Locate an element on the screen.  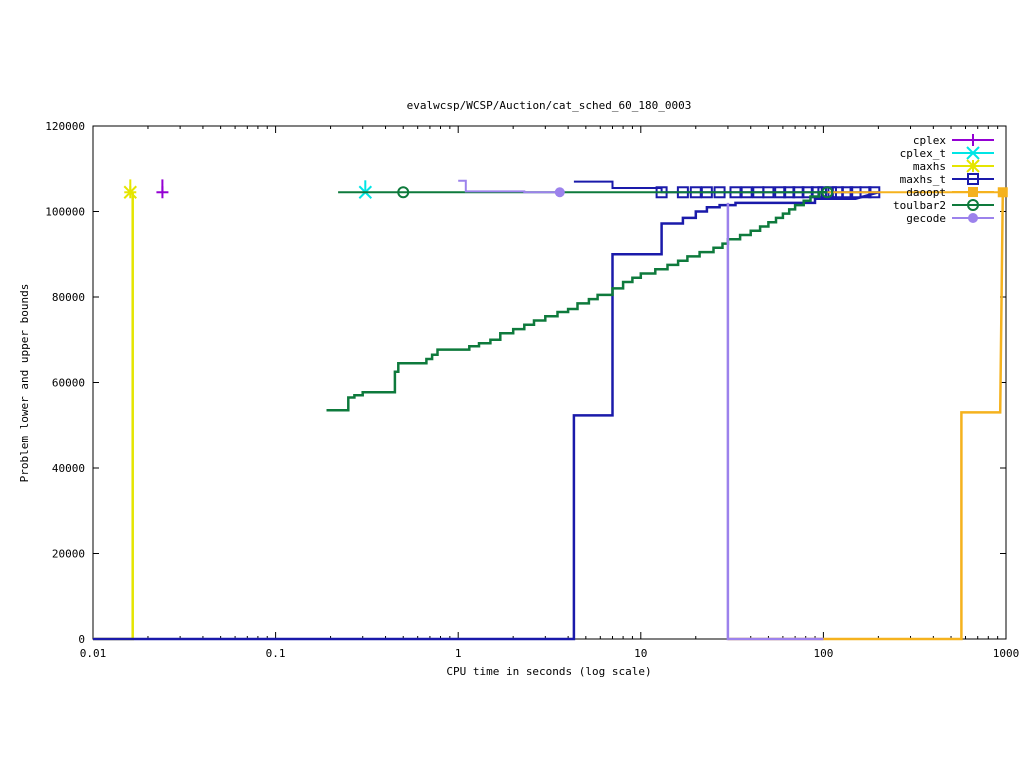
x-tick-label: 0.01 is located at coordinates (93, 653).